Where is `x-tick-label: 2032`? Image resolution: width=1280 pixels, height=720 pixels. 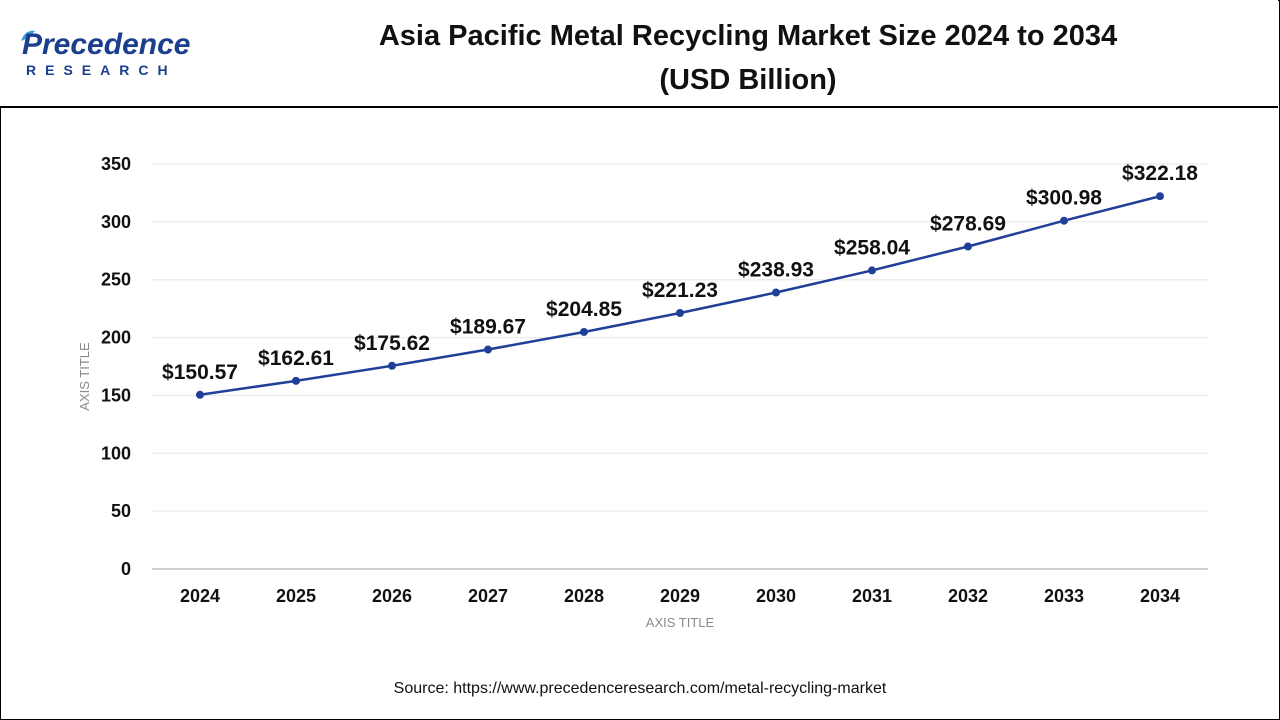 x-tick-label: 2032 is located at coordinates (968, 596).